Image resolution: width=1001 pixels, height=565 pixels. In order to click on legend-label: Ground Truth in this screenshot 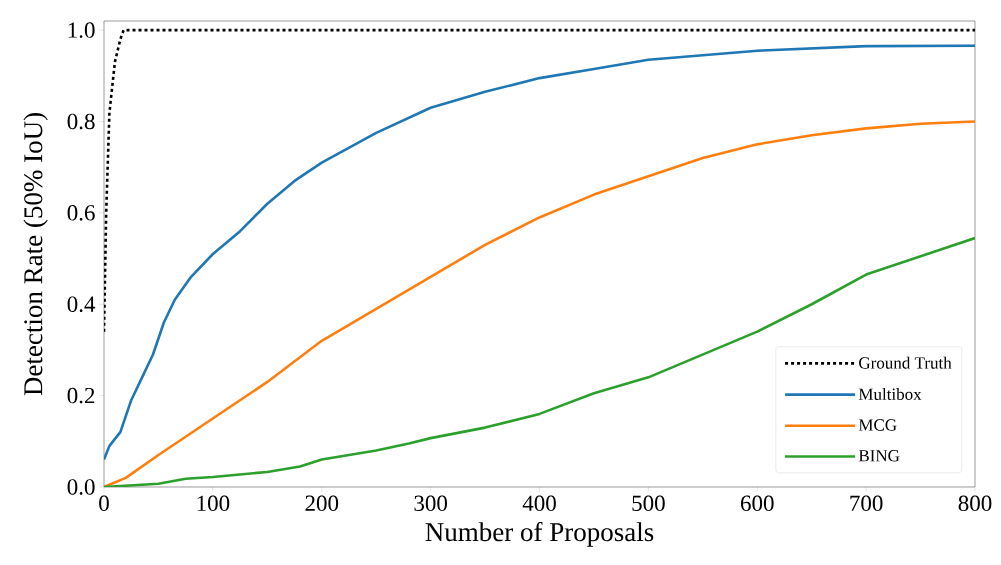, I will do `click(905, 362)`.